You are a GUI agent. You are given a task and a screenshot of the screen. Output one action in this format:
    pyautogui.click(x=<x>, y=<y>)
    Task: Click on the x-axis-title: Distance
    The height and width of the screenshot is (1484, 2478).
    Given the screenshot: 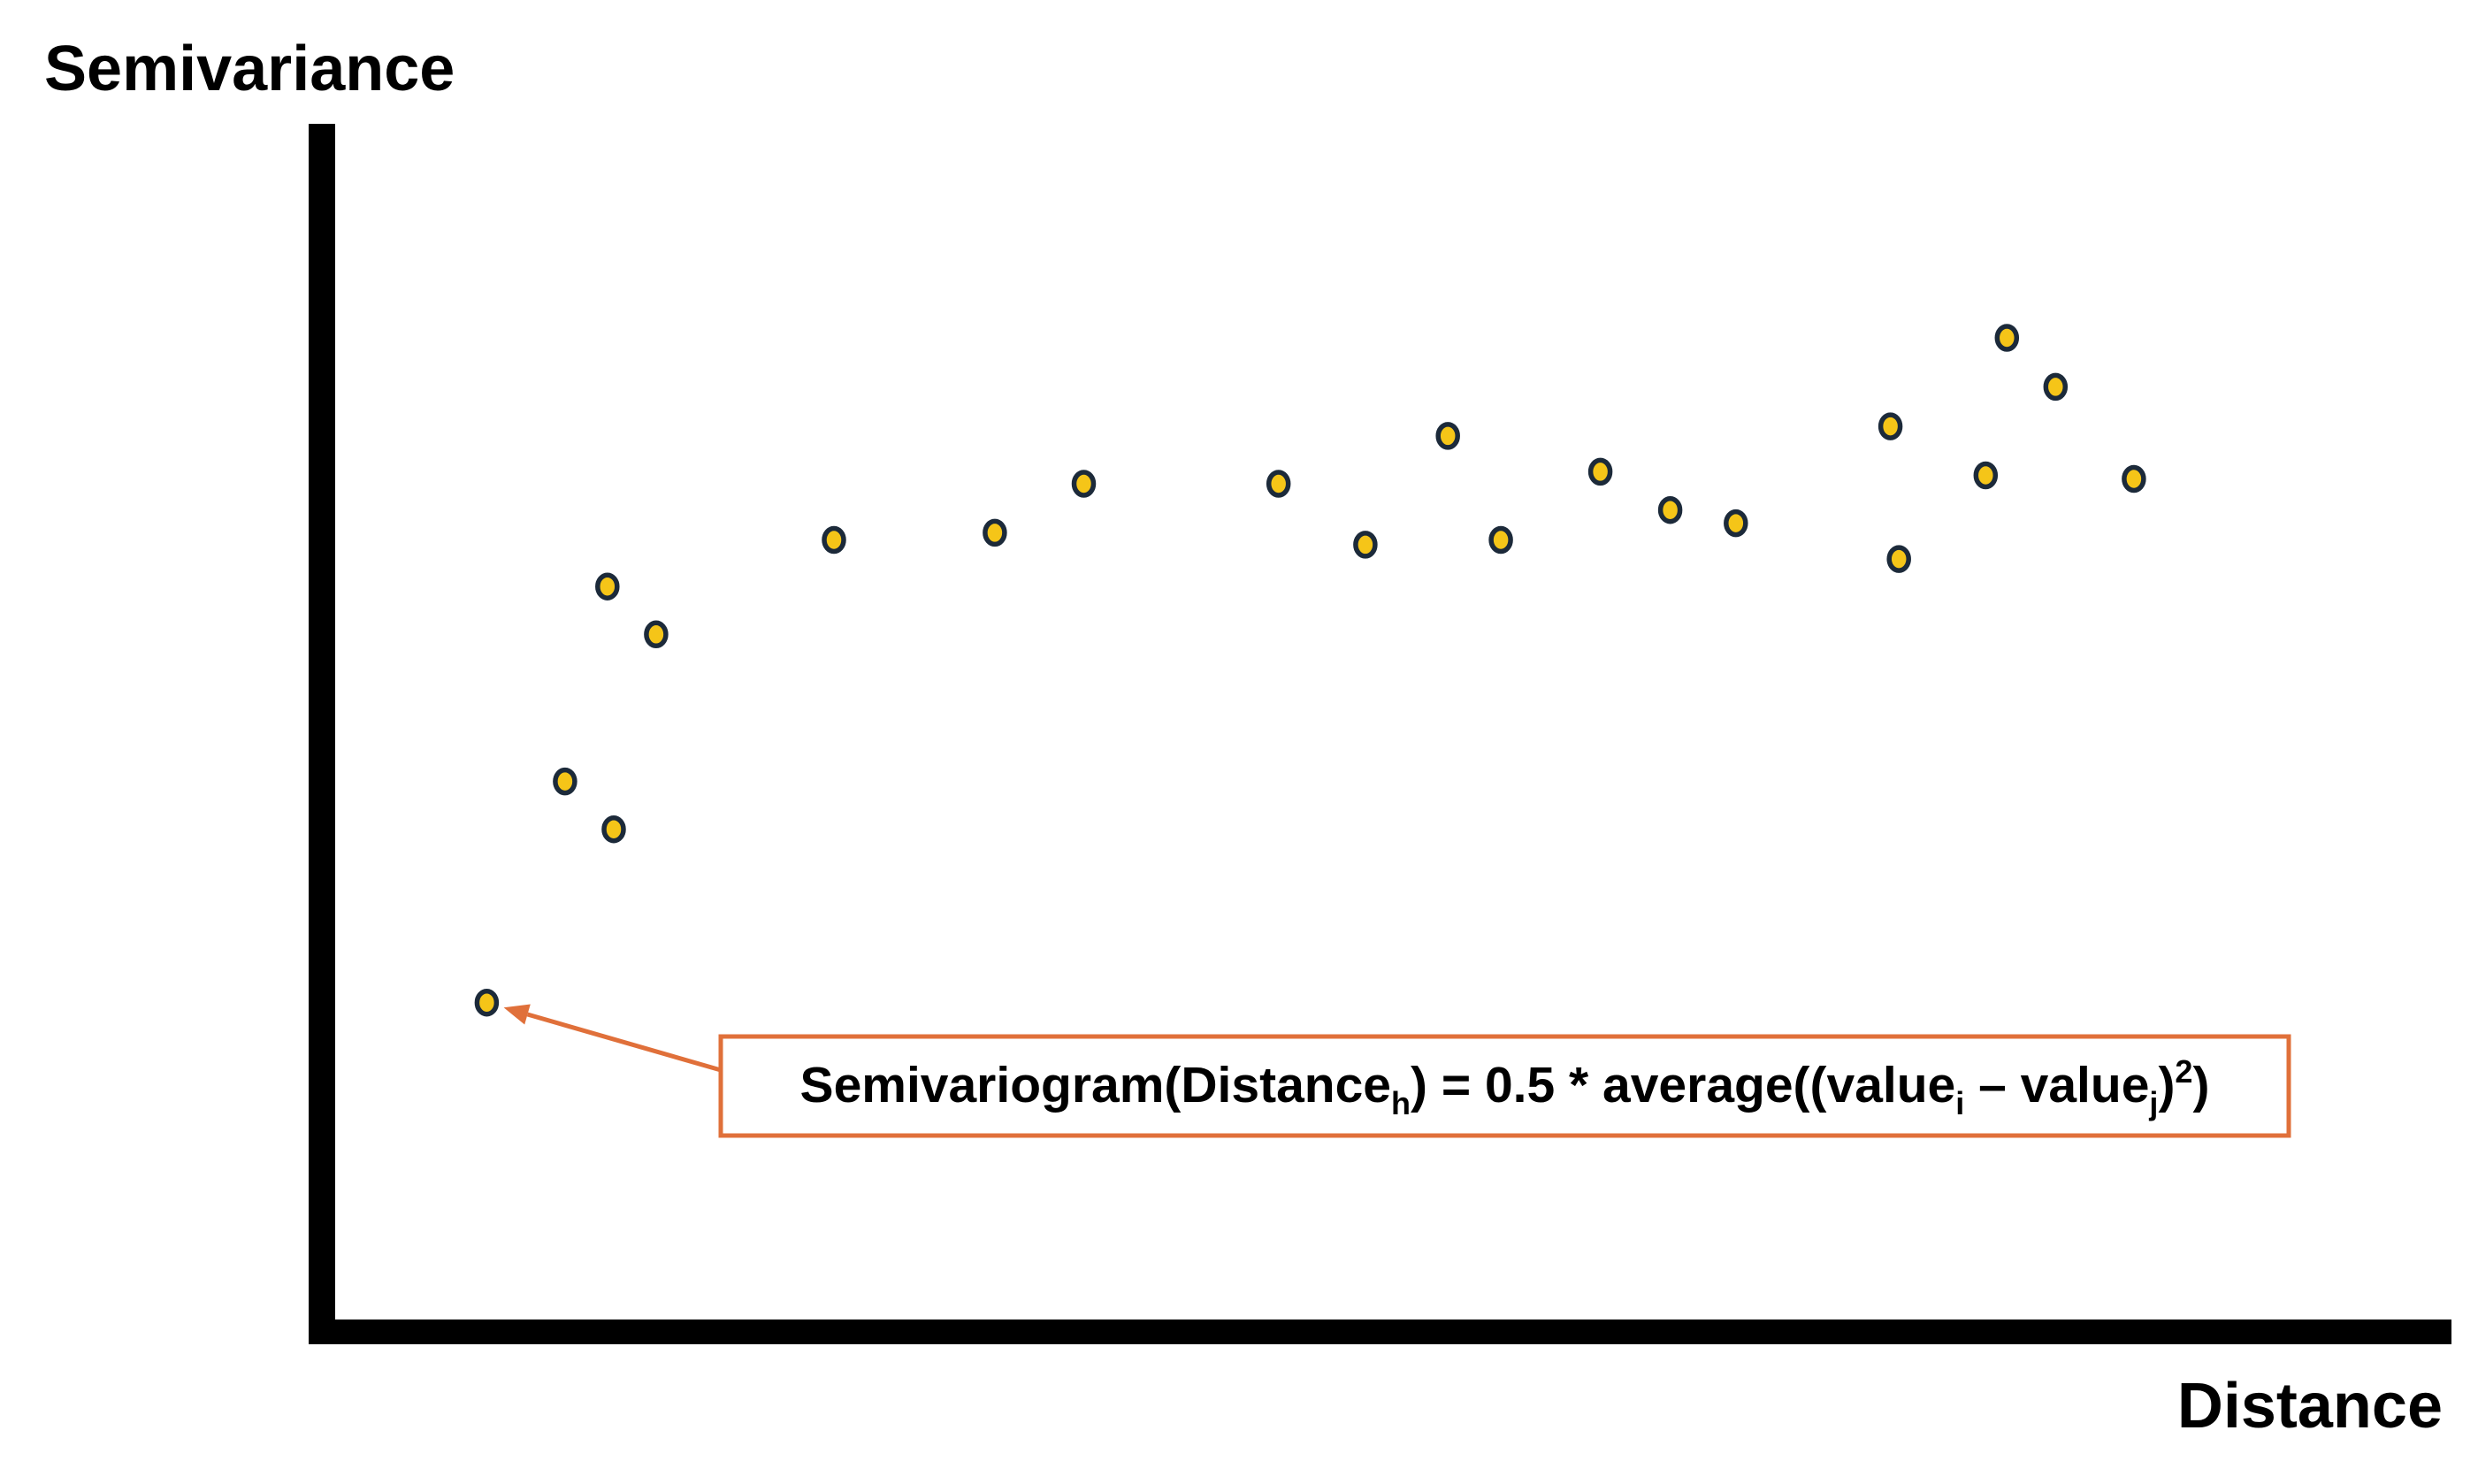 What is the action you would take?
    pyautogui.click(x=2310, y=1406)
    